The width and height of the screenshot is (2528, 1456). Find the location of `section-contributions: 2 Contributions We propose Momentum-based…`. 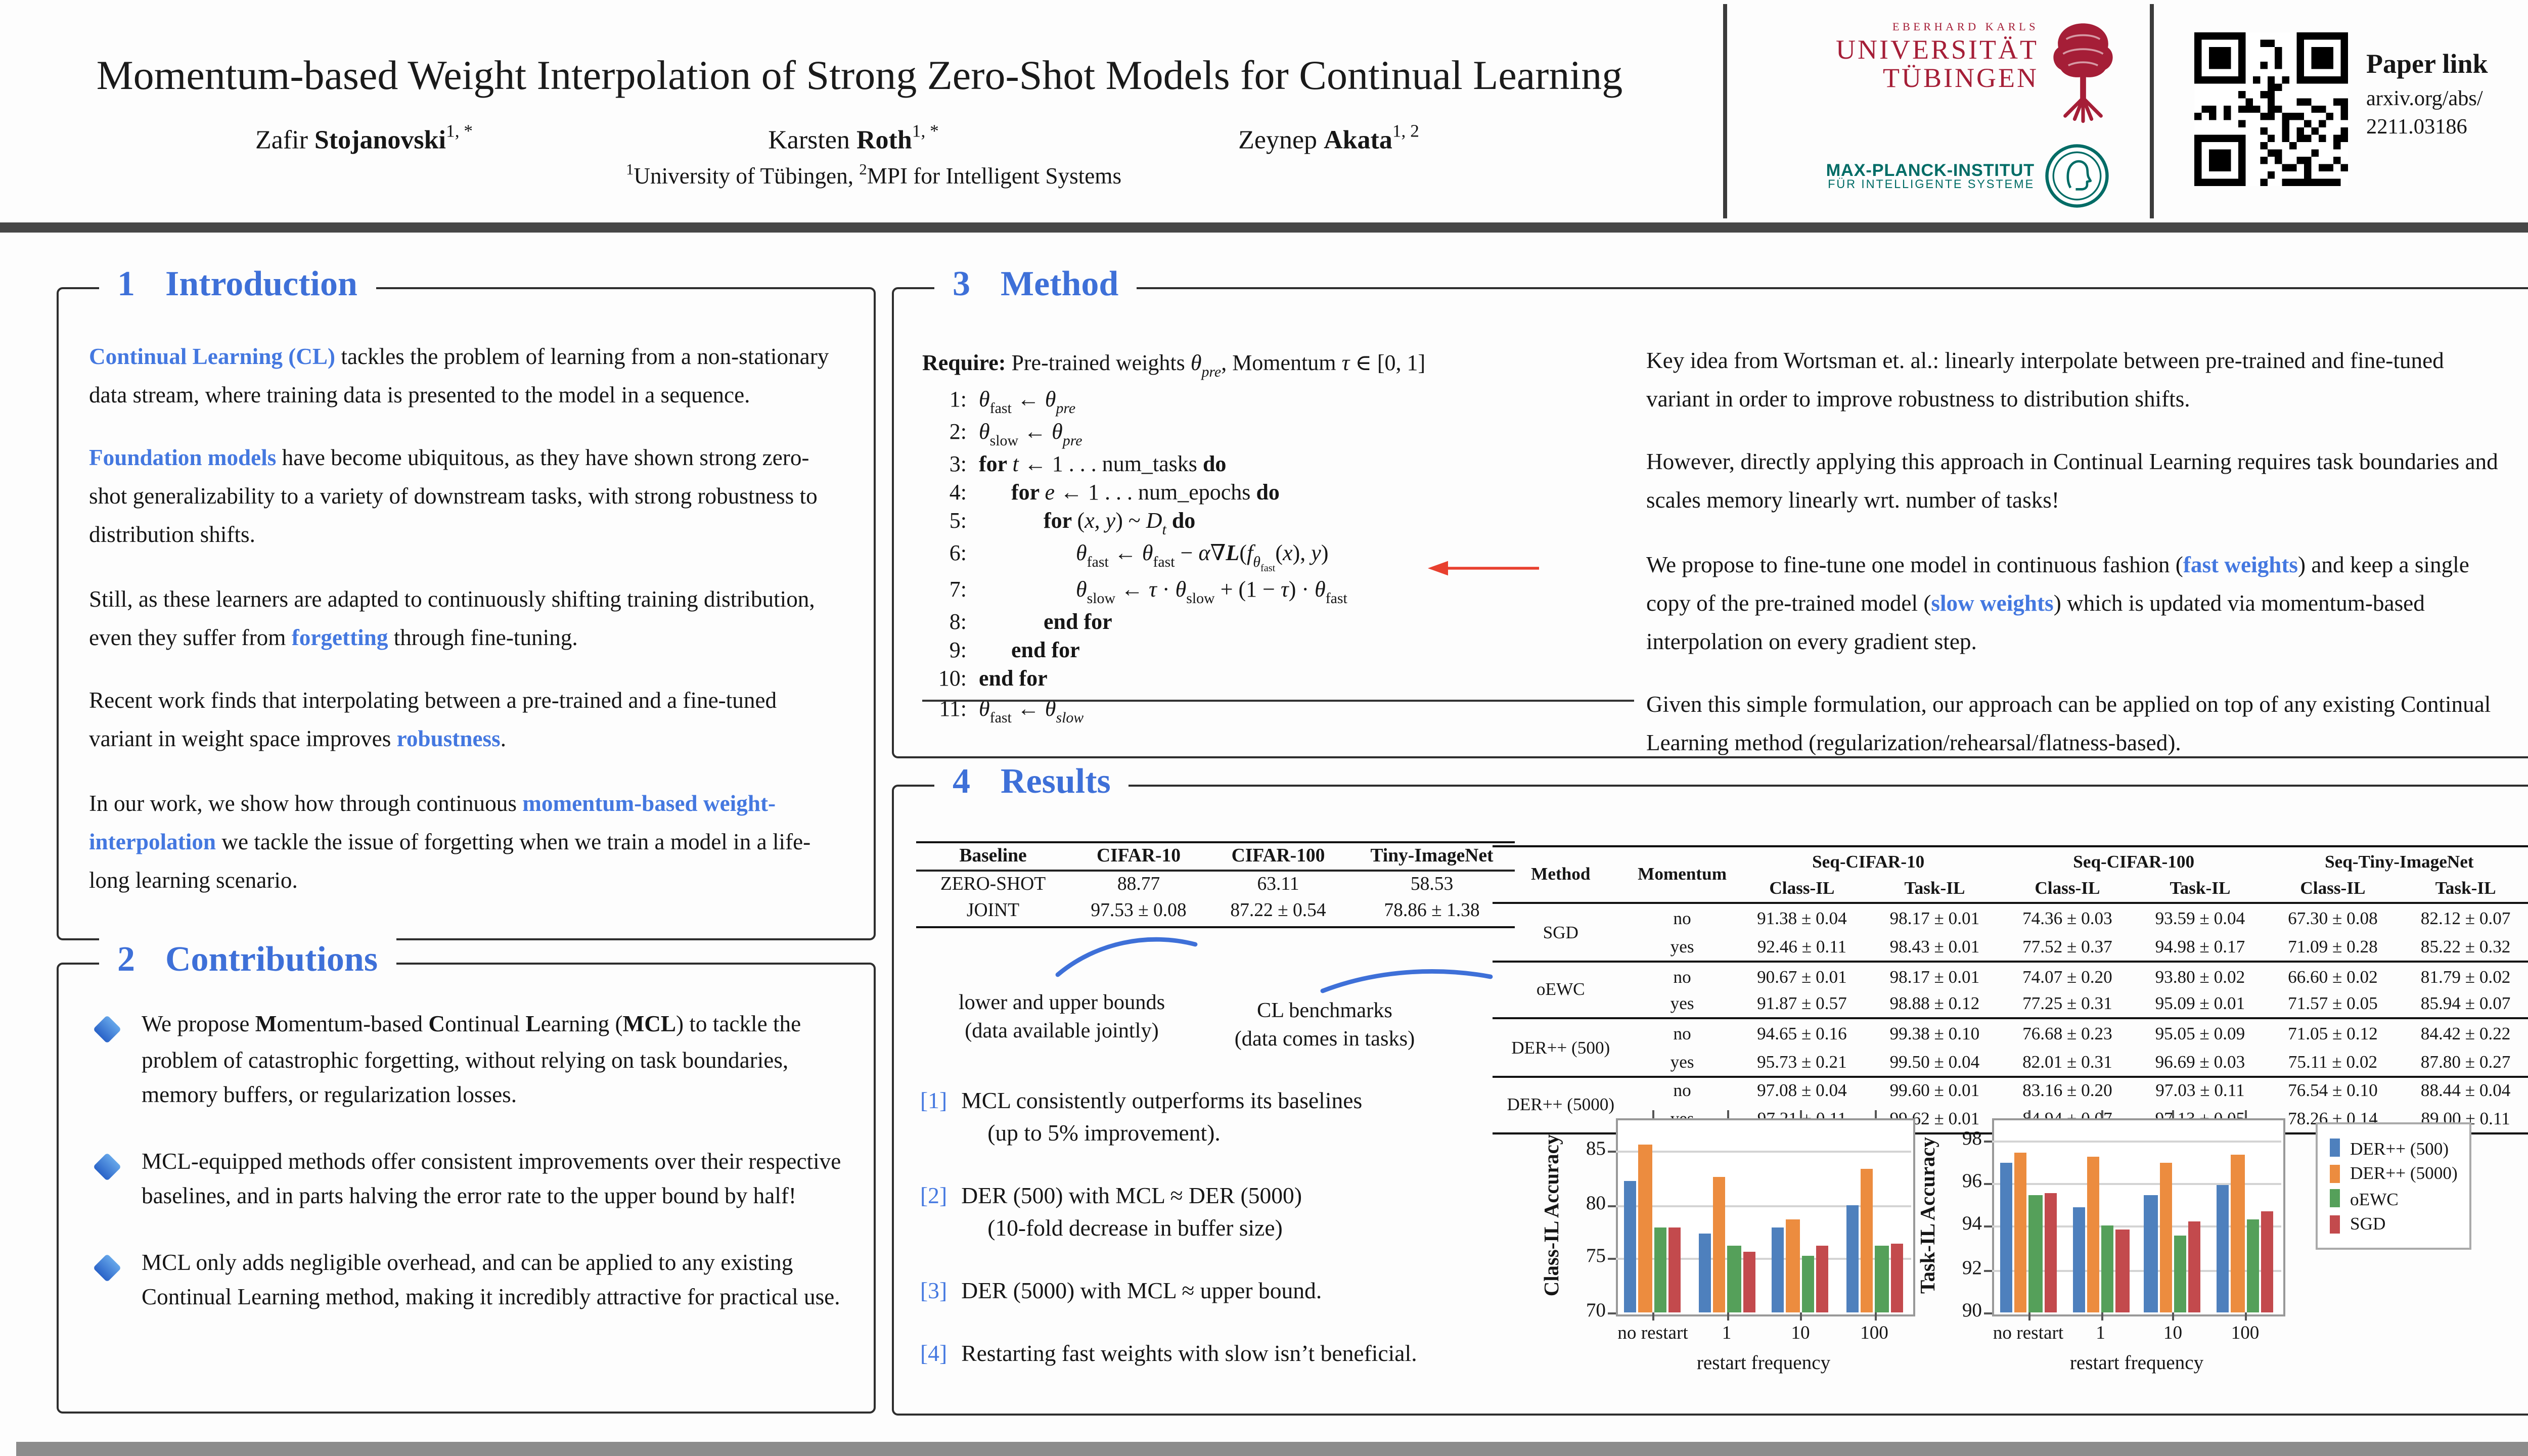

section-contributions: 2 Contributions We propose Momentum-based… is located at coordinates (467, 1176).